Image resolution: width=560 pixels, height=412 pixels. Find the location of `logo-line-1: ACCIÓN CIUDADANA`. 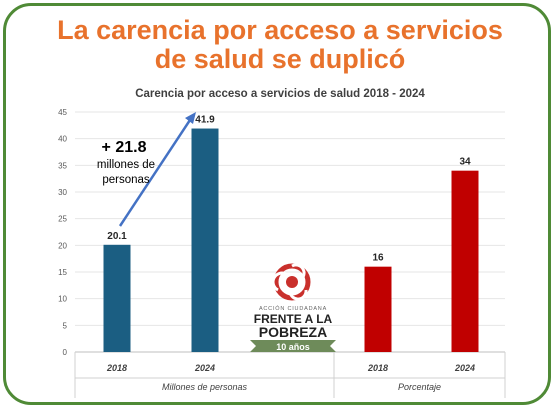

logo-line-1: ACCIÓN CIUDADANA is located at coordinates (293, 308).